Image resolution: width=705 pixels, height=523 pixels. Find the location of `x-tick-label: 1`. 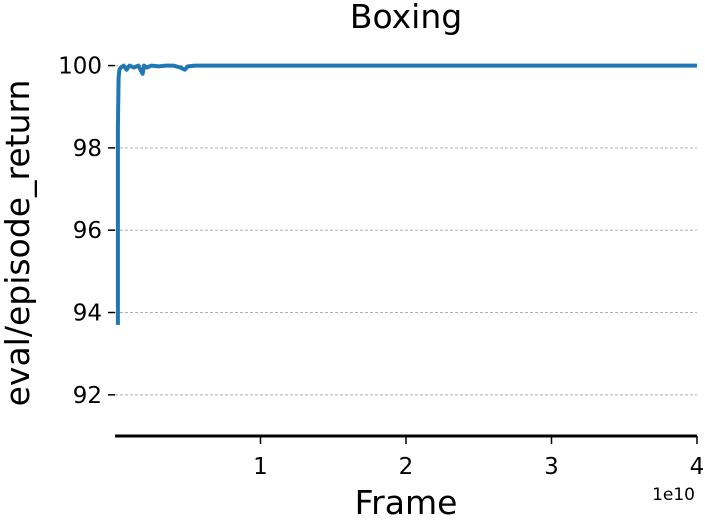

x-tick-label: 1 is located at coordinates (260, 467).